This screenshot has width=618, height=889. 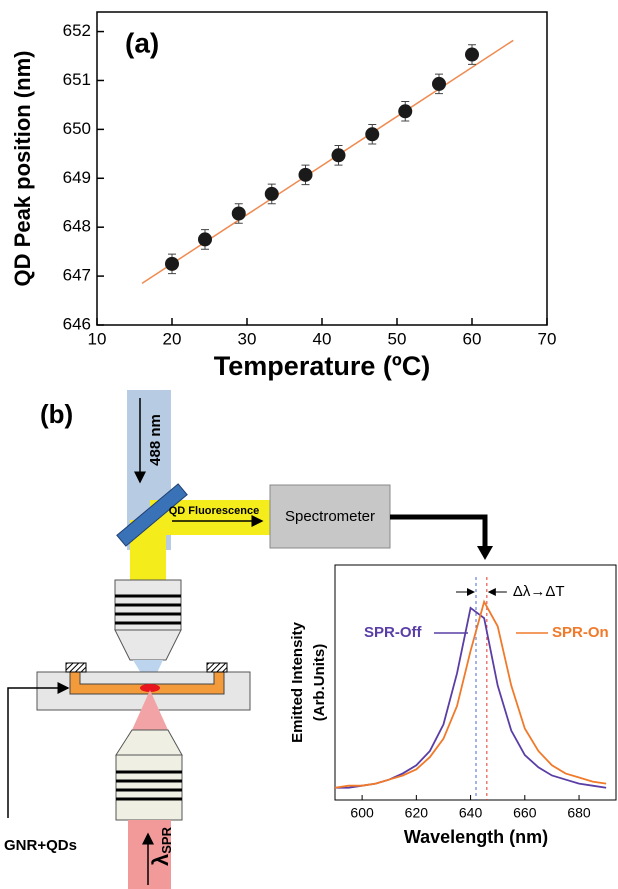 What do you see at coordinates (580, 632) in the screenshot?
I see `legend-label: SPR-On` at bounding box center [580, 632].